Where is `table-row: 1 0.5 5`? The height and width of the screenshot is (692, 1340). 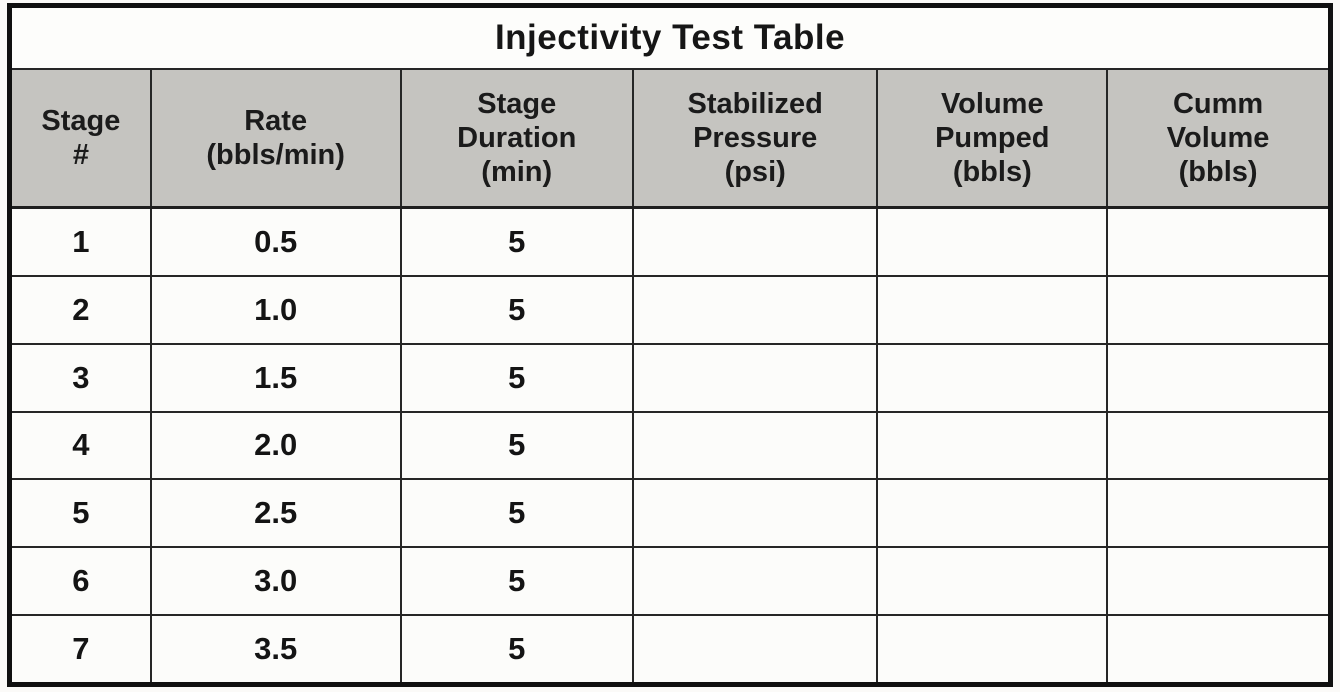 table-row: 1 0.5 5 is located at coordinates (670, 241).